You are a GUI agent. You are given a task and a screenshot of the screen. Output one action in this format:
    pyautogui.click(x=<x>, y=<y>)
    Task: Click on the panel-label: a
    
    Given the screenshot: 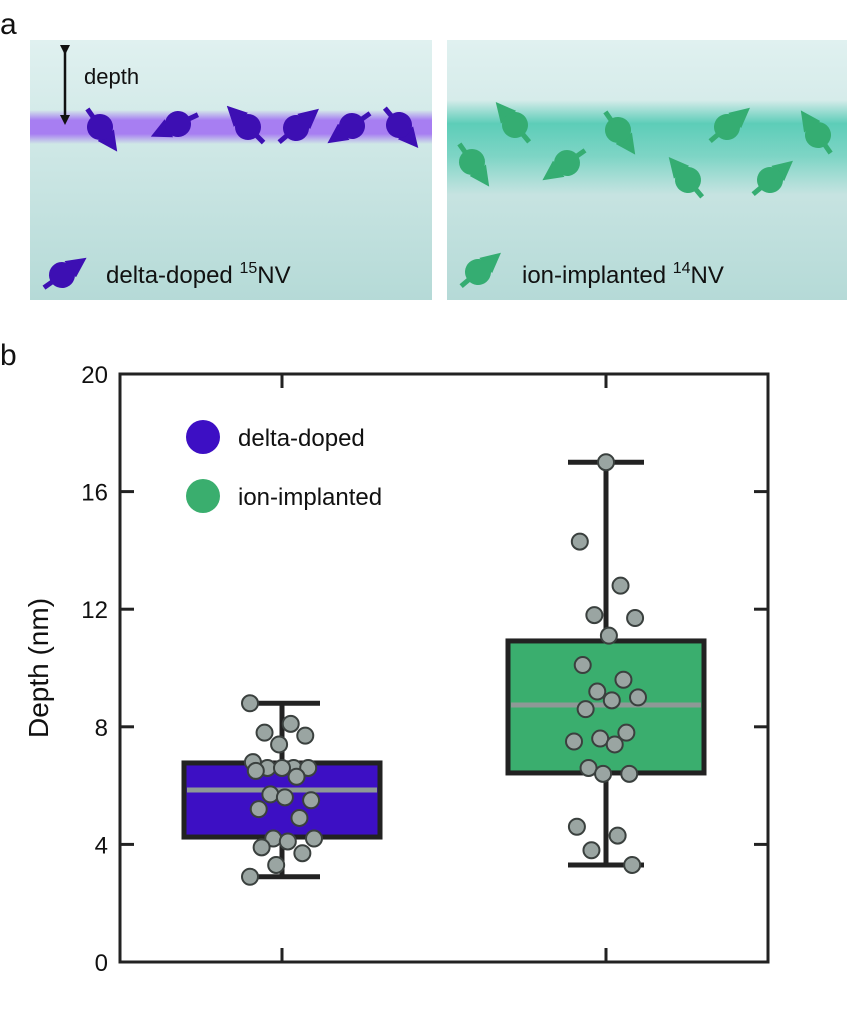 What is the action you would take?
    pyautogui.click(x=8, y=24)
    